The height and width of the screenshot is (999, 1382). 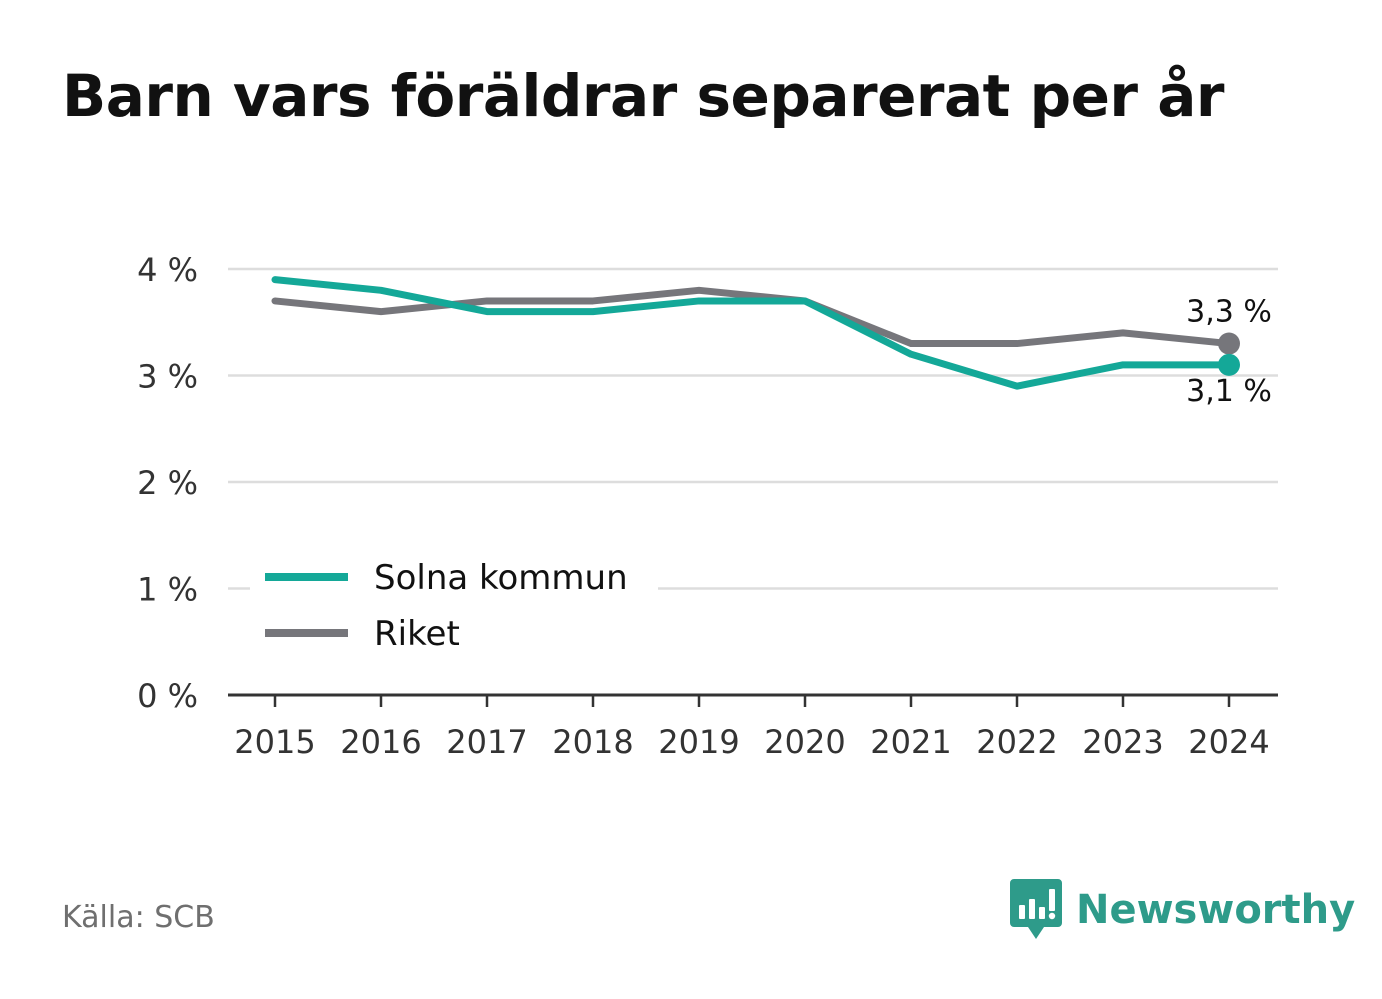 What do you see at coordinates (1229, 312) in the screenshot?
I see `end-value-label: 3,3 %` at bounding box center [1229, 312].